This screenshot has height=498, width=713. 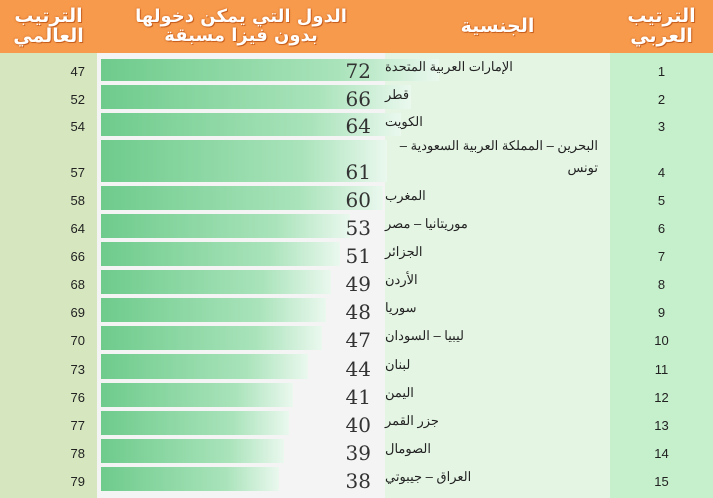 What do you see at coordinates (661, 312) in the screenshot?
I see `arab-rank-value: 9` at bounding box center [661, 312].